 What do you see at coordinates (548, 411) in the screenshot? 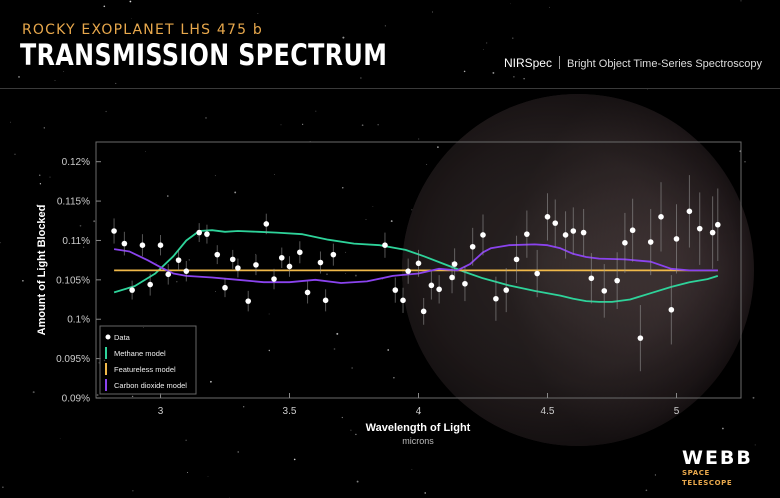
I see `x-tick-label: 4.5` at bounding box center [548, 411].